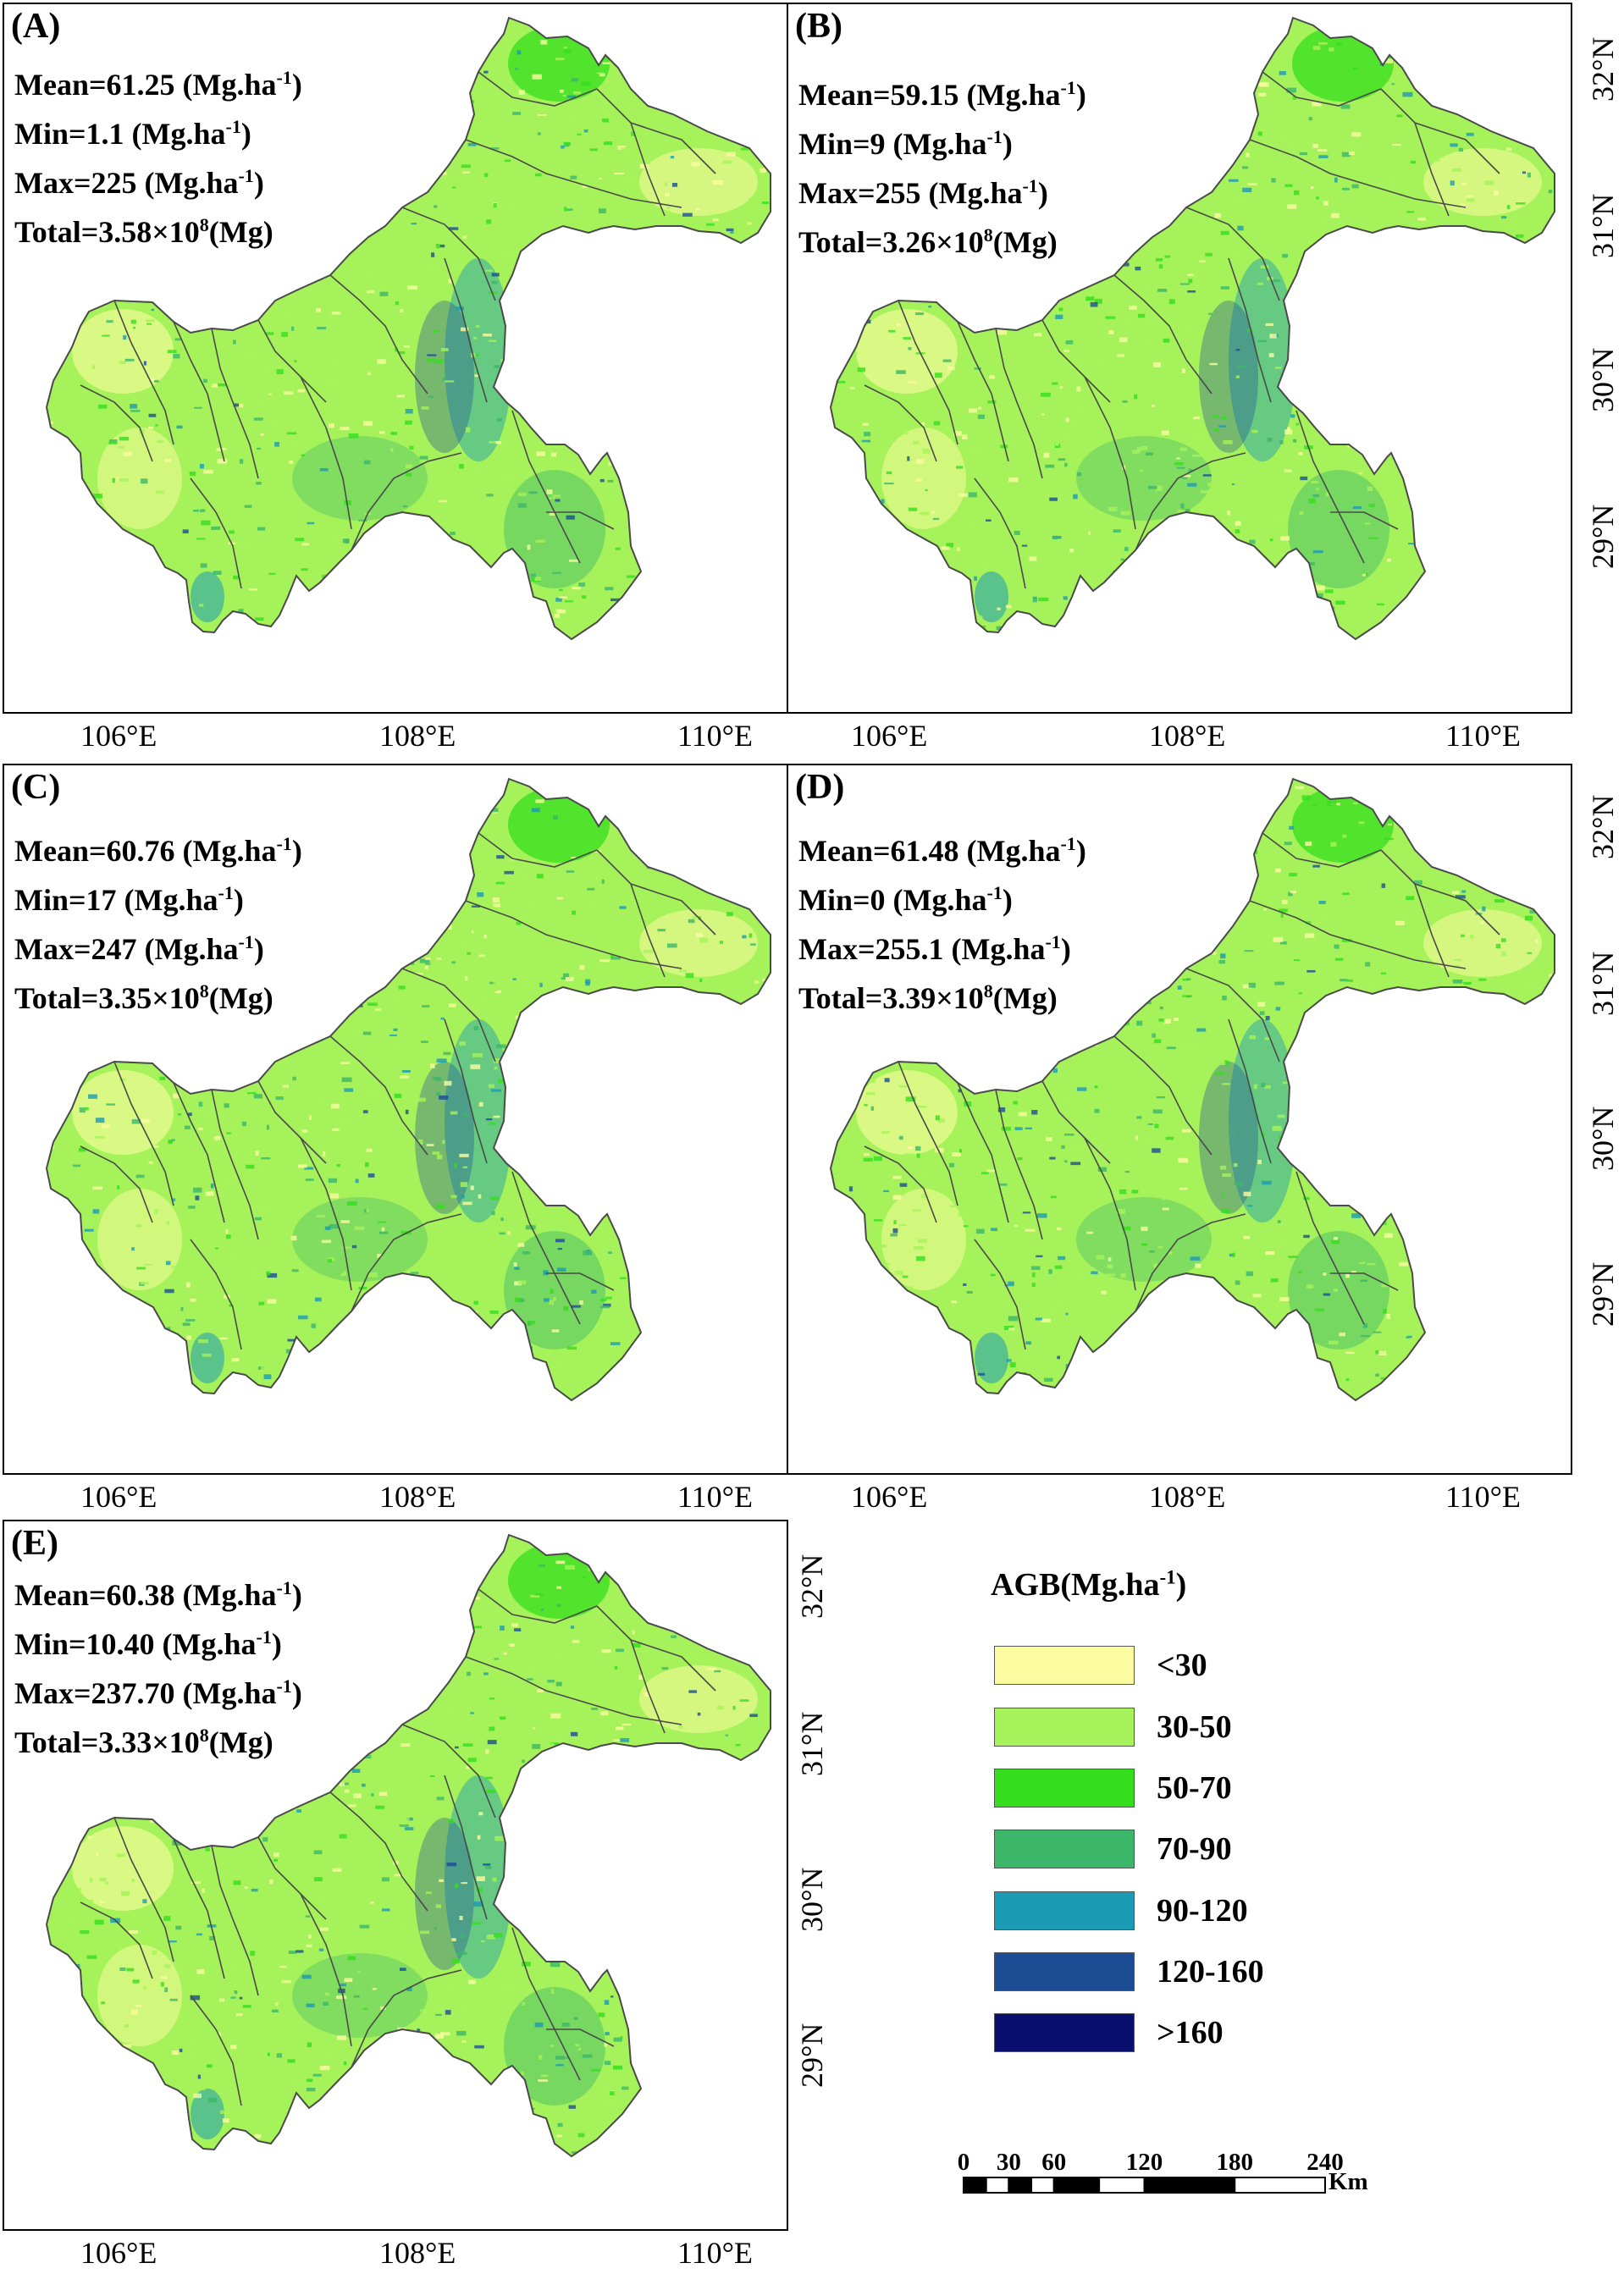  I want to click on panel-label: (D), so click(820, 787).